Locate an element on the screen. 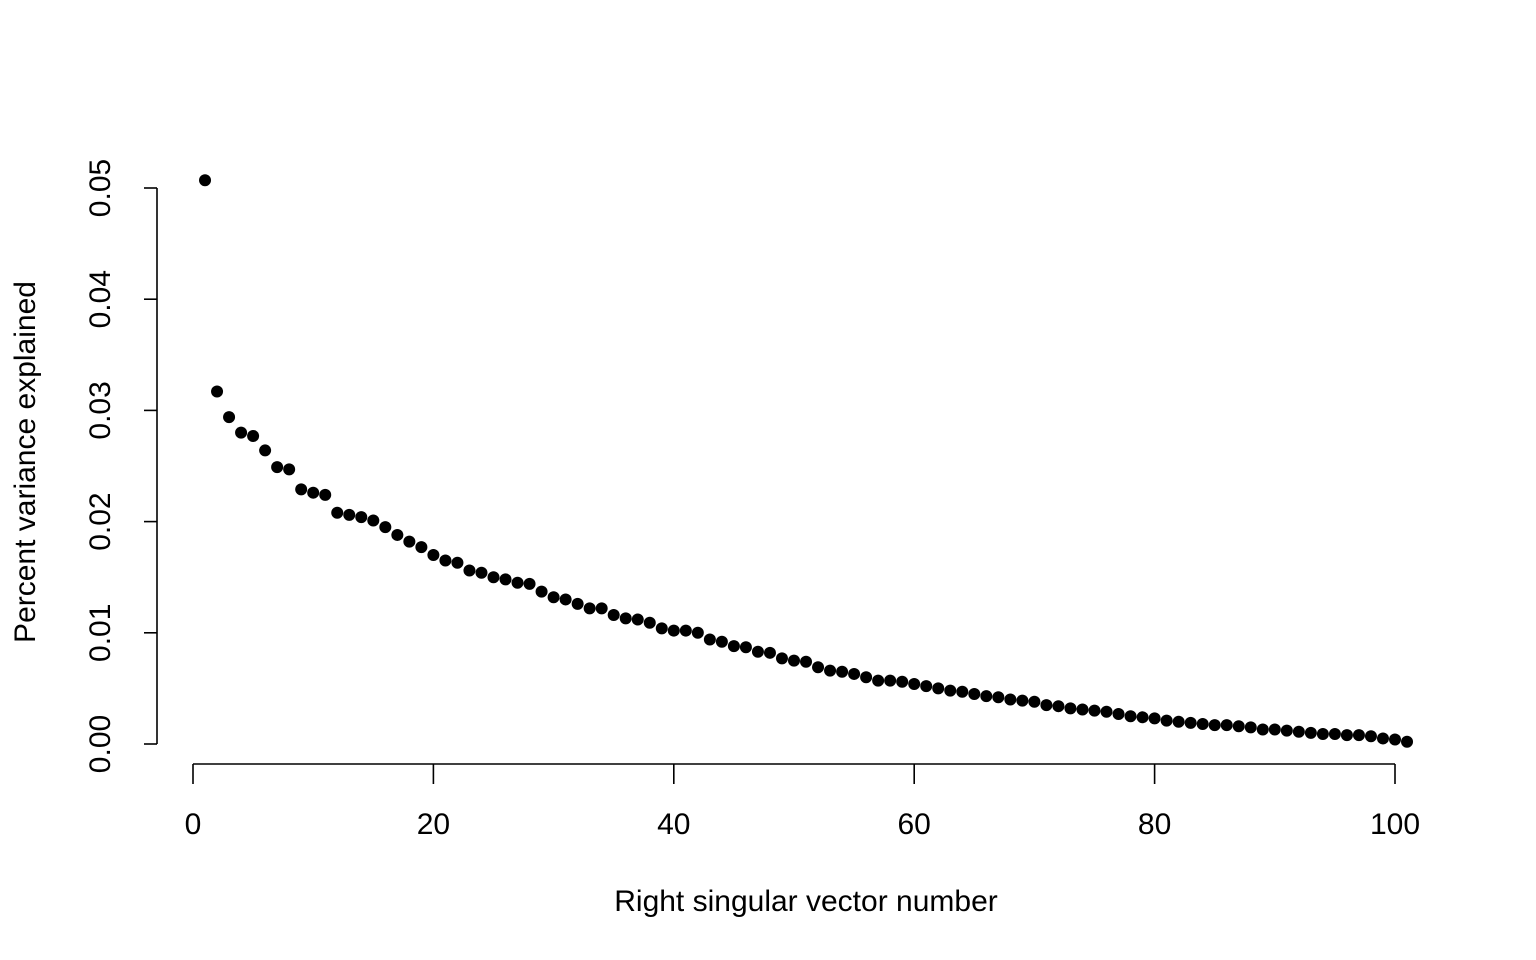 The height and width of the screenshot is (960, 1536). x-tick-label: 40 is located at coordinates (673, 824).